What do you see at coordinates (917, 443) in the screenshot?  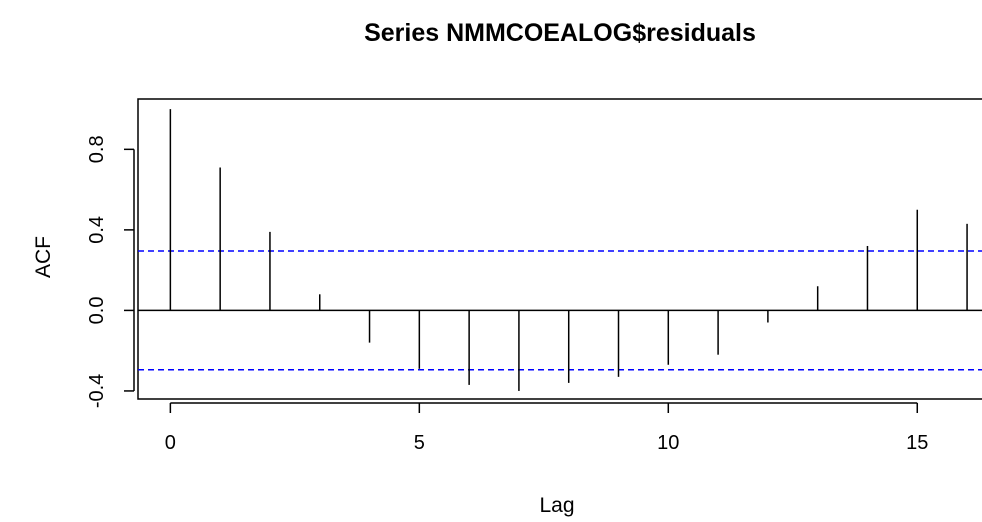 I see `x-tick-label-15: 15` at bounding box center [917, 443].